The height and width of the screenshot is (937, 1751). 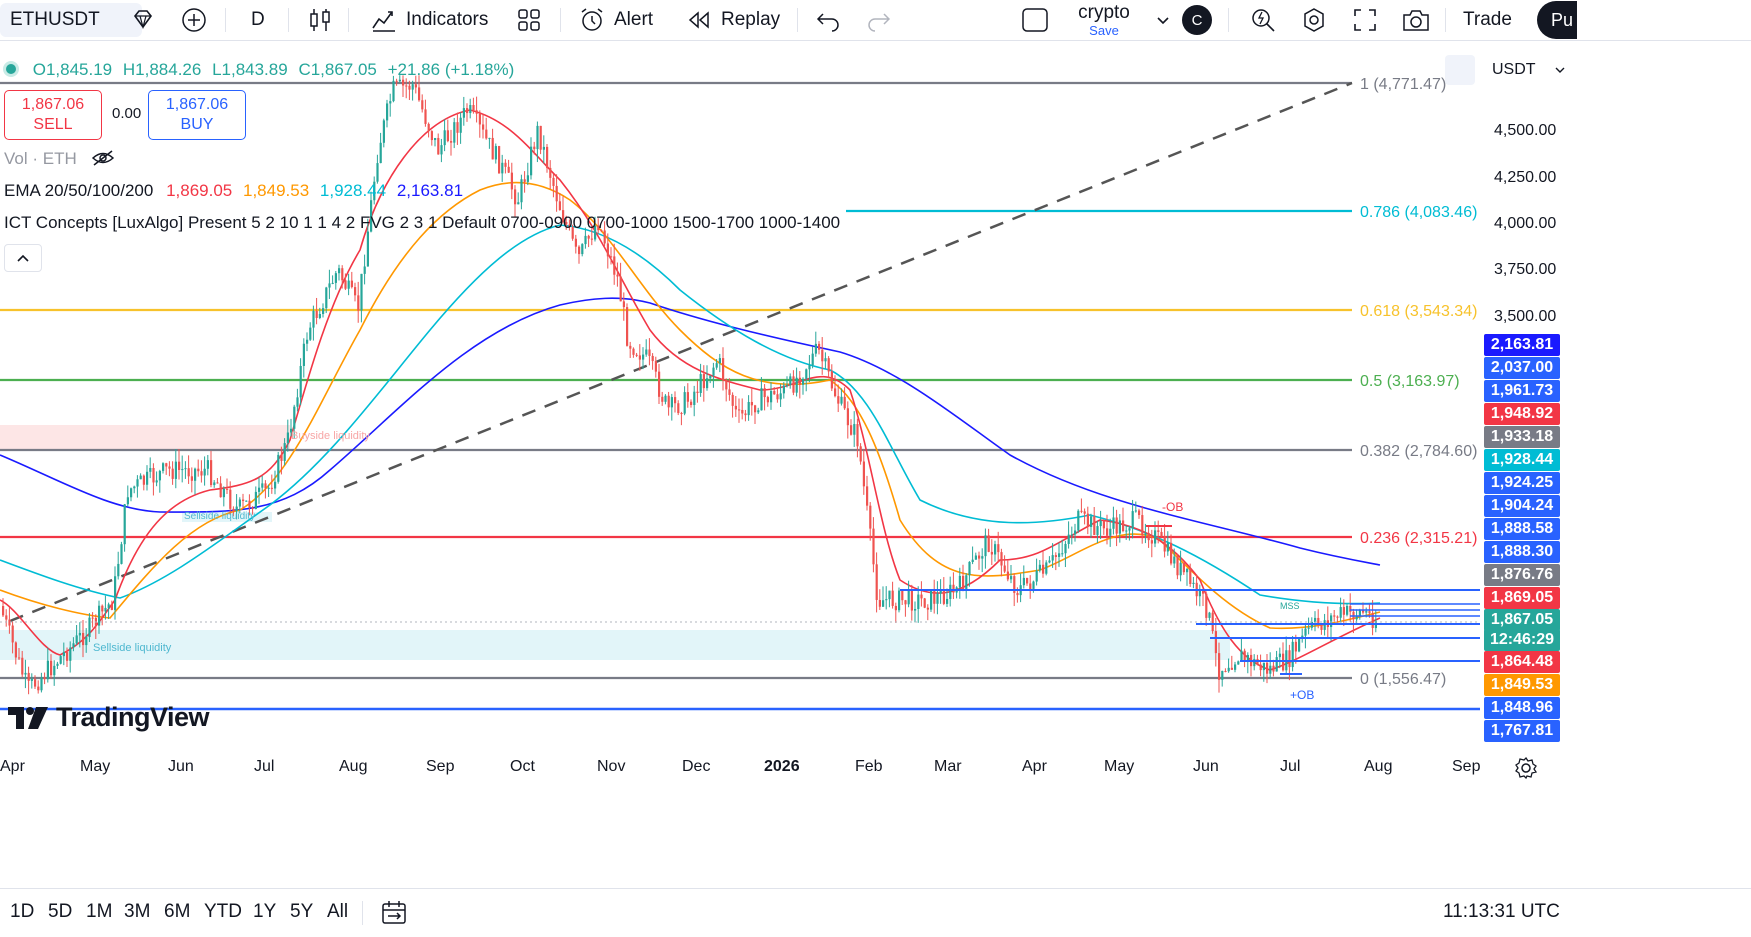 What do you see at coordinates (782, 766) in the screenshot?
I see `time-axis-label: 2026` at bounding box center [782, 766].